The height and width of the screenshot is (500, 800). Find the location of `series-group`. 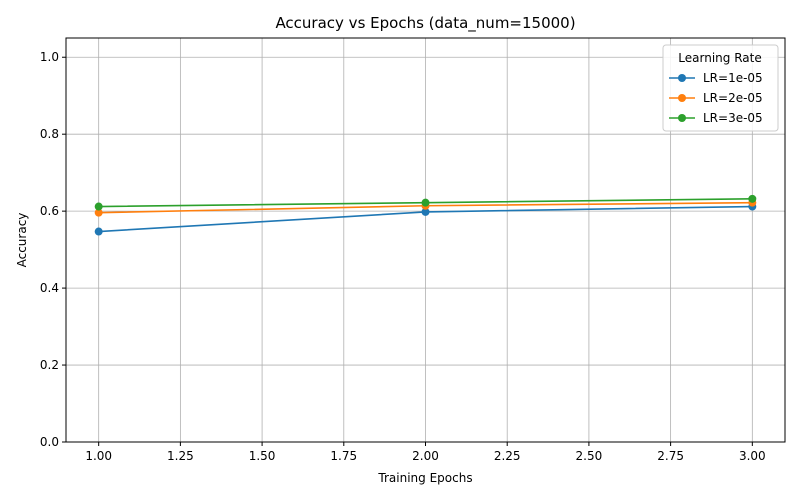

series-group is located at coordinates (425, 215).